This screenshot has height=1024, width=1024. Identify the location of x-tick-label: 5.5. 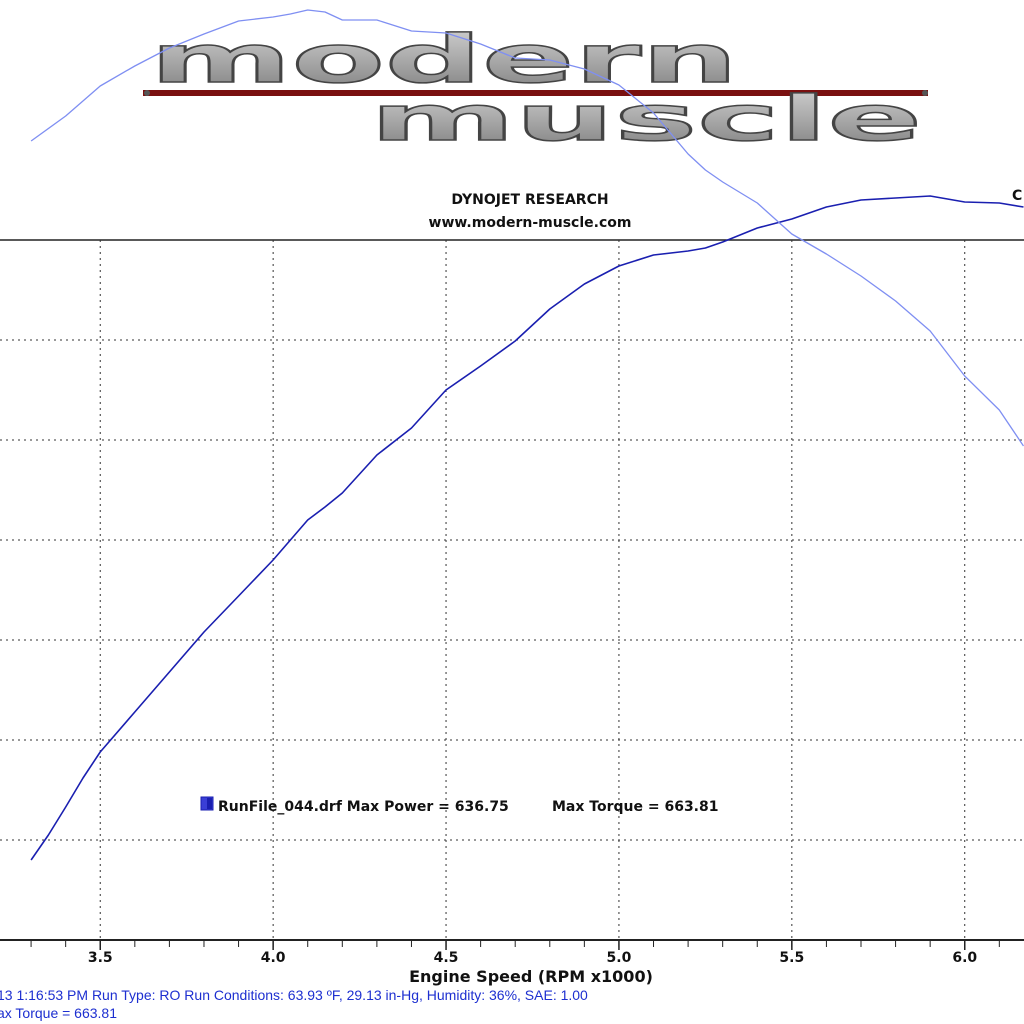
(791, 958).